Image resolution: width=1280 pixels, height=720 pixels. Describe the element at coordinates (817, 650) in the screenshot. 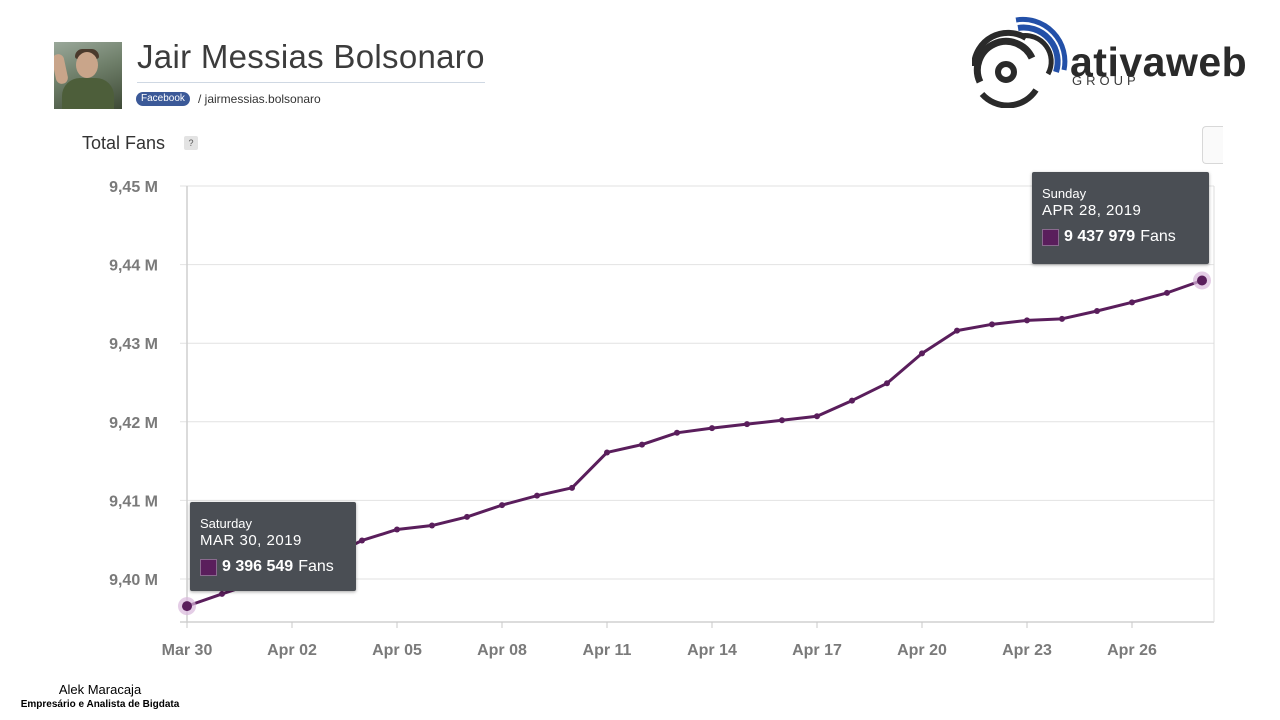

I see `x-tick-label: Apr 17` at that location.